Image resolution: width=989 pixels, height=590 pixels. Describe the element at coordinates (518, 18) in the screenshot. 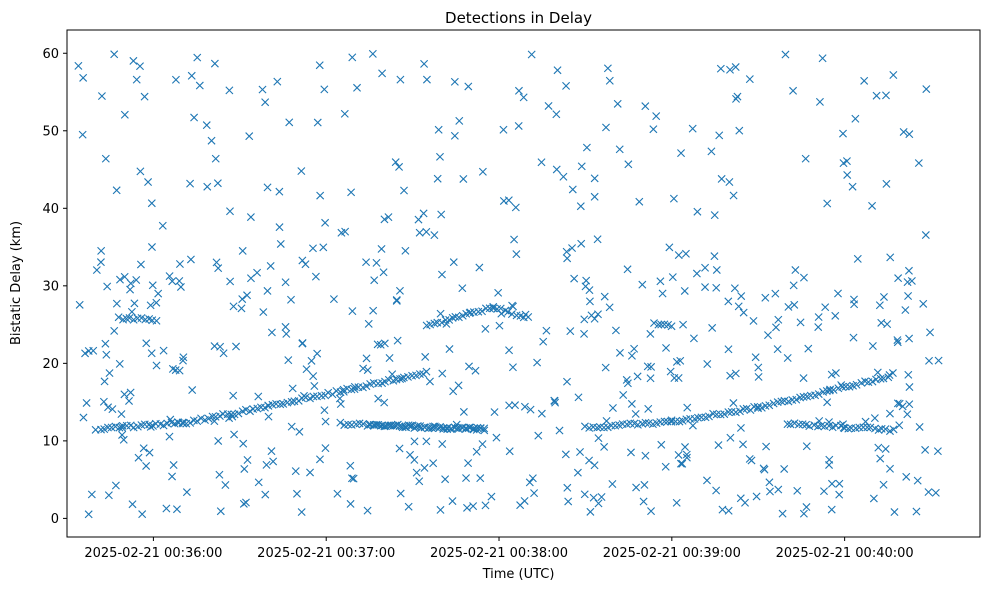

I see `chart-title: Detections in Delay` at that location.